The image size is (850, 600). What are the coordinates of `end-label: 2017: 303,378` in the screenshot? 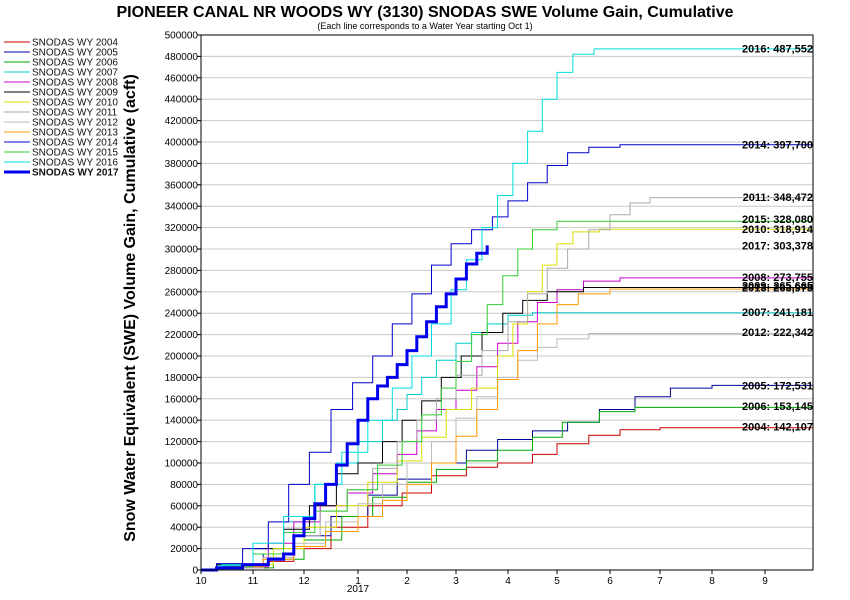 It's located at (777, 246).